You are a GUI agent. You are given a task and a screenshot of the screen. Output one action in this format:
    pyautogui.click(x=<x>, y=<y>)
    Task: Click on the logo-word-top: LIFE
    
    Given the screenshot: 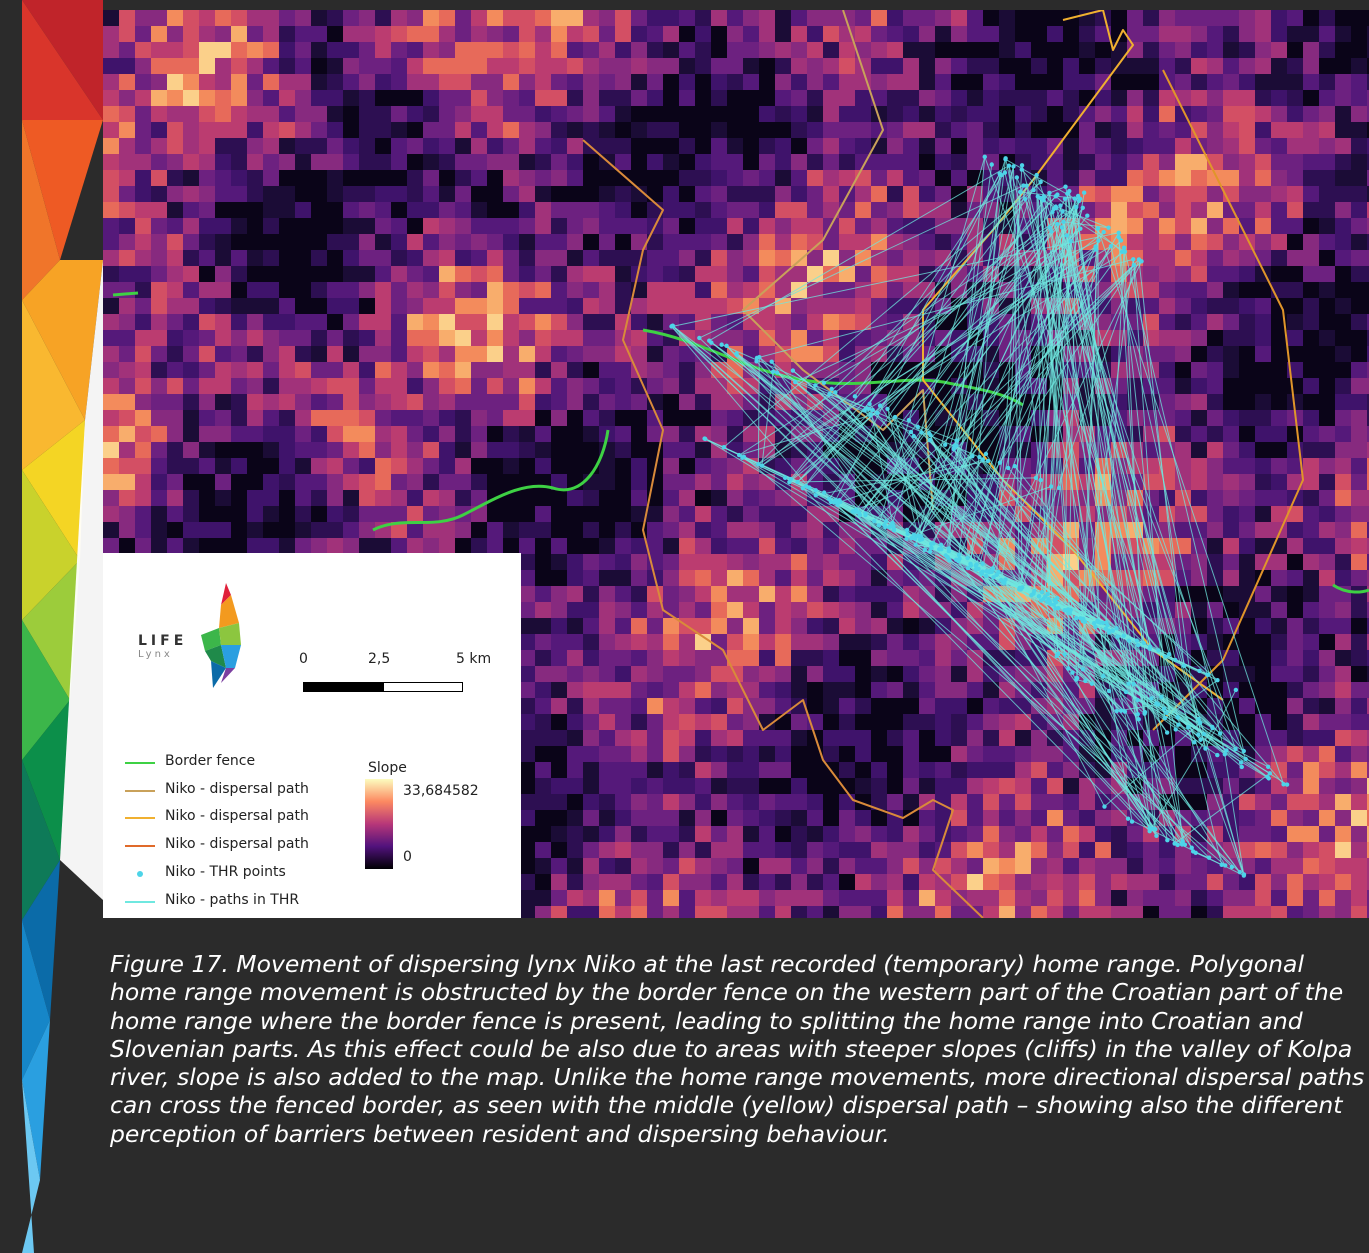 What is the action you would take?
    pyautogui.click(x=163, y=641)
    